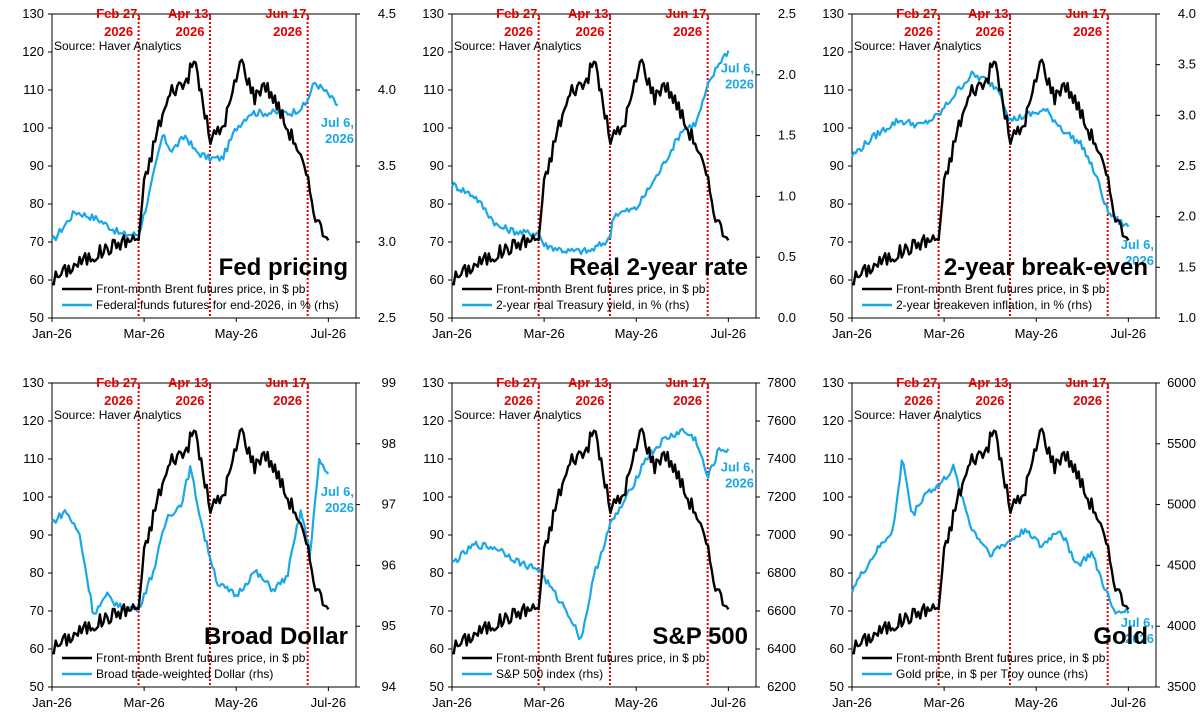 The width and height of the screenshot is (1200, 724). What do you see at coordinates (658, 267) in the screenshot?
I see `panel-title: Real 2-year rate` at bounding box center [658, 267].